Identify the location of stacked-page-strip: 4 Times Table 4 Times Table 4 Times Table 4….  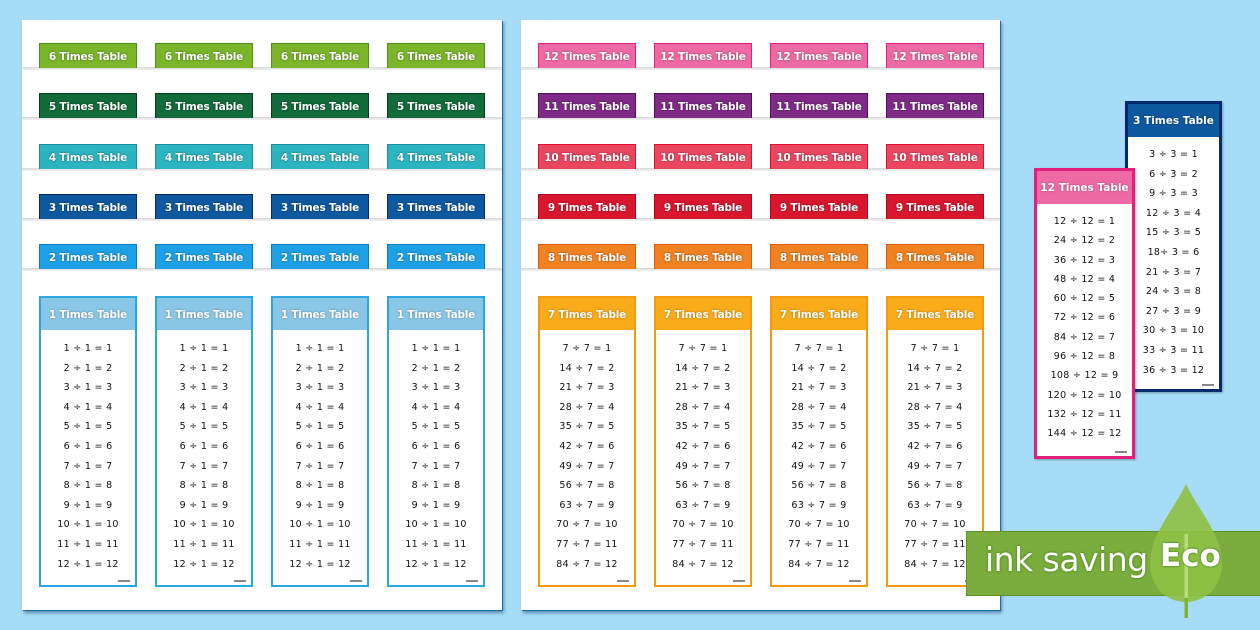
(262, 146).